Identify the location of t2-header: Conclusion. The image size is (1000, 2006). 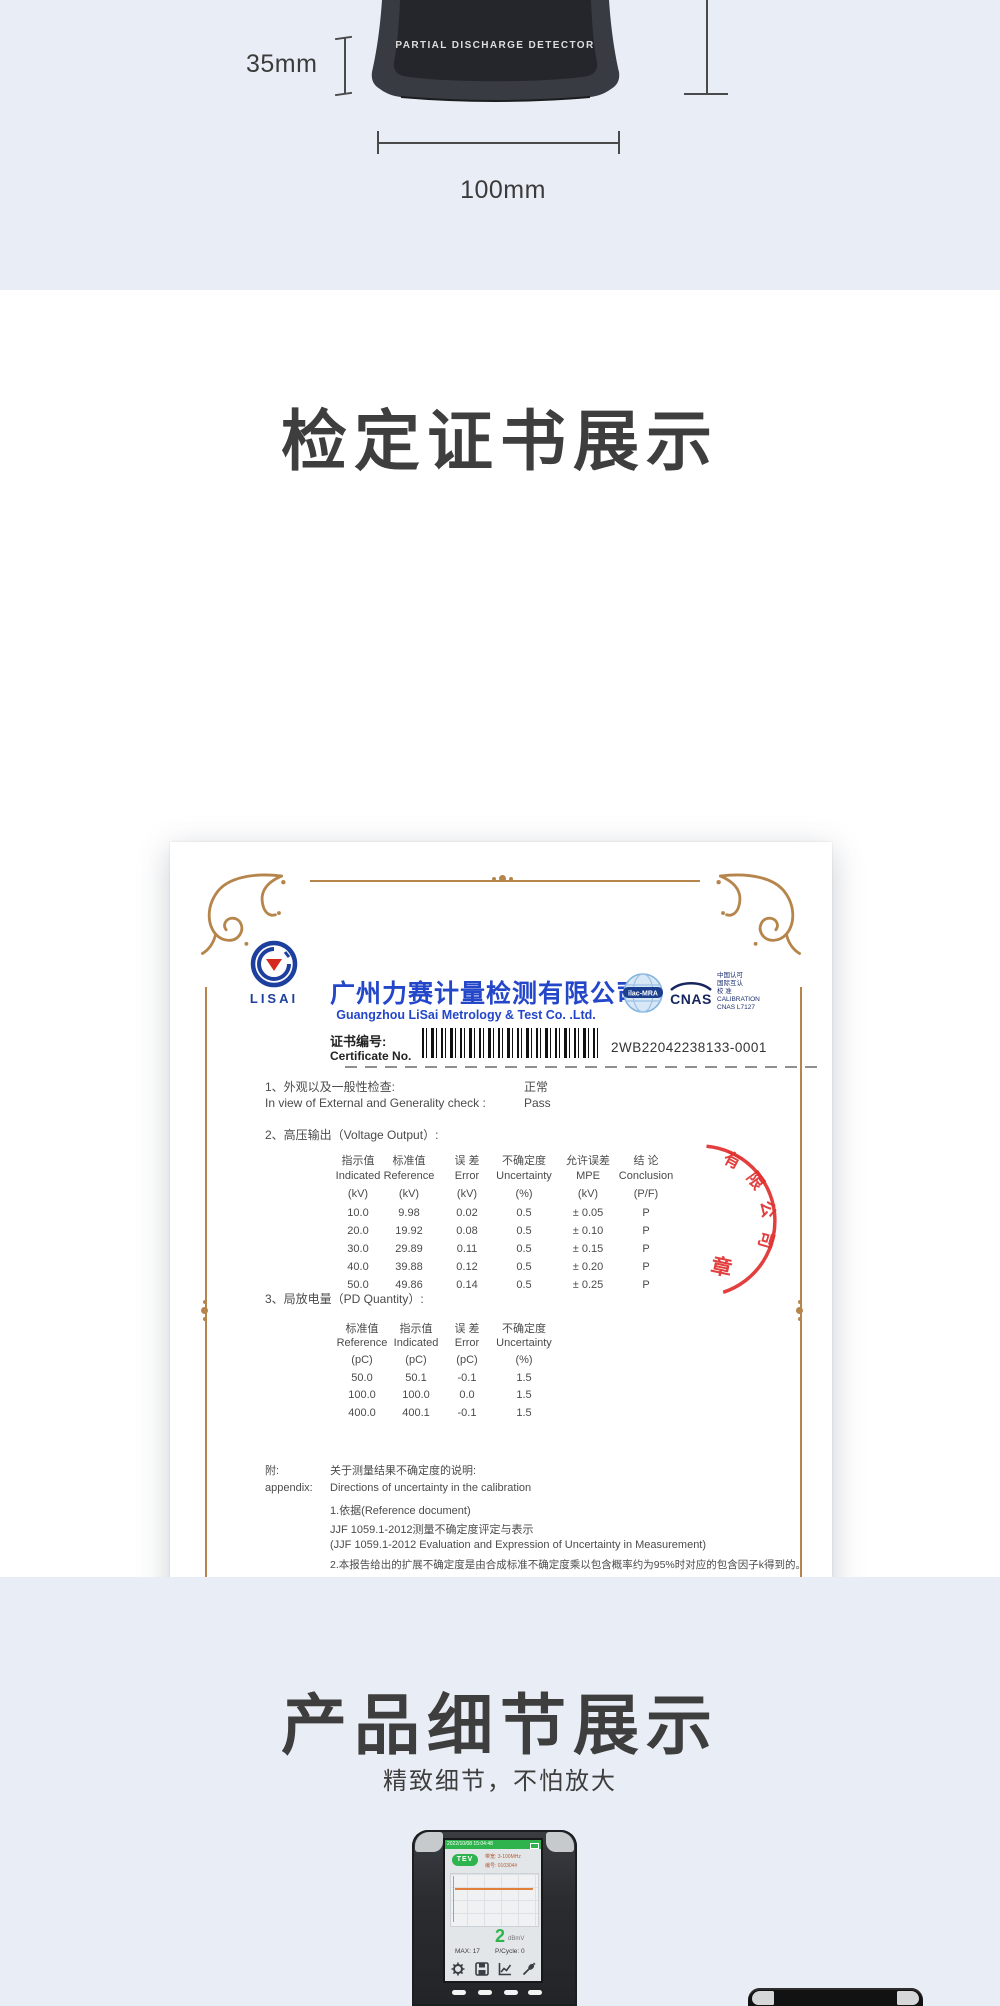
(646, 1176).